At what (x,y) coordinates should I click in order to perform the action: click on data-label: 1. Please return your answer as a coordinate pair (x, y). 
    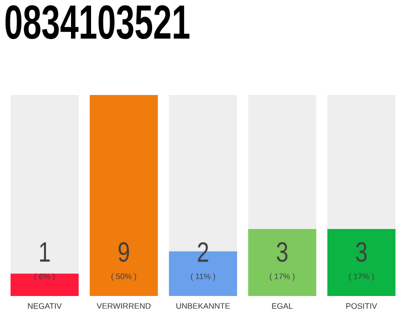
    Looking at the image, I should click on (45, 252).